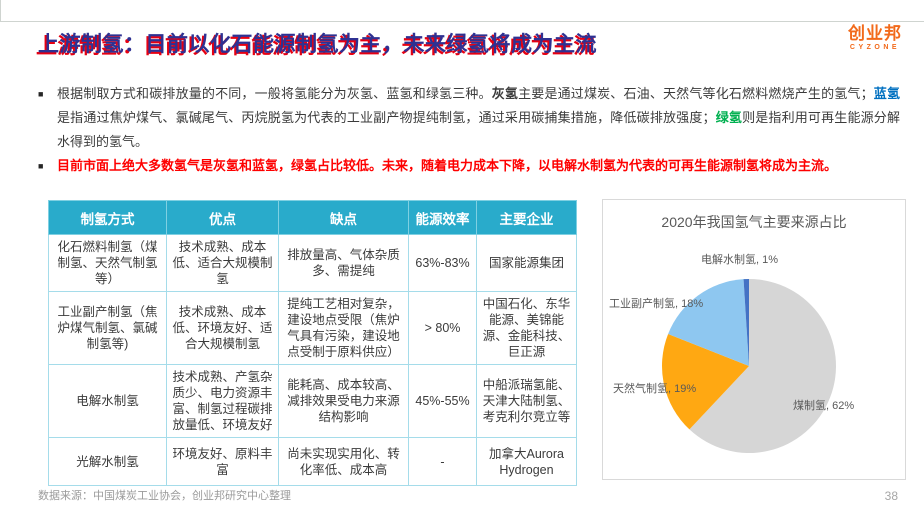 The width and height of the screenshot is (924, 518). What do you see at coordinates (762, 366) in the screenshot?
I see `pie-slice-煤制氢` at bounding box center [762, 366].